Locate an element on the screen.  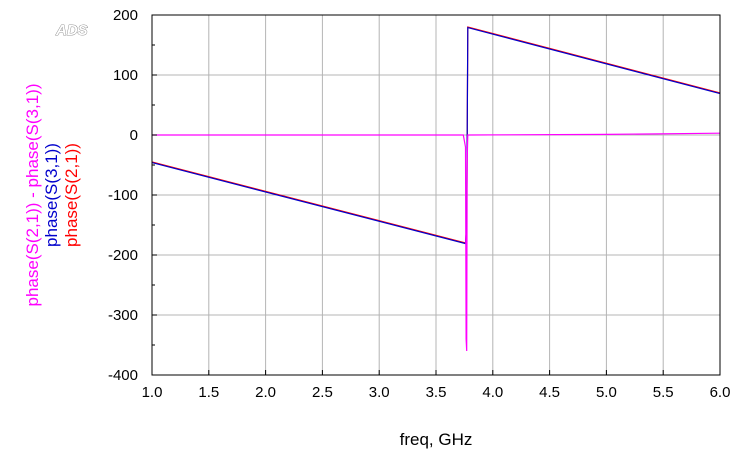
x-tick-label: 2.0 is located at coordinates (265, 392).